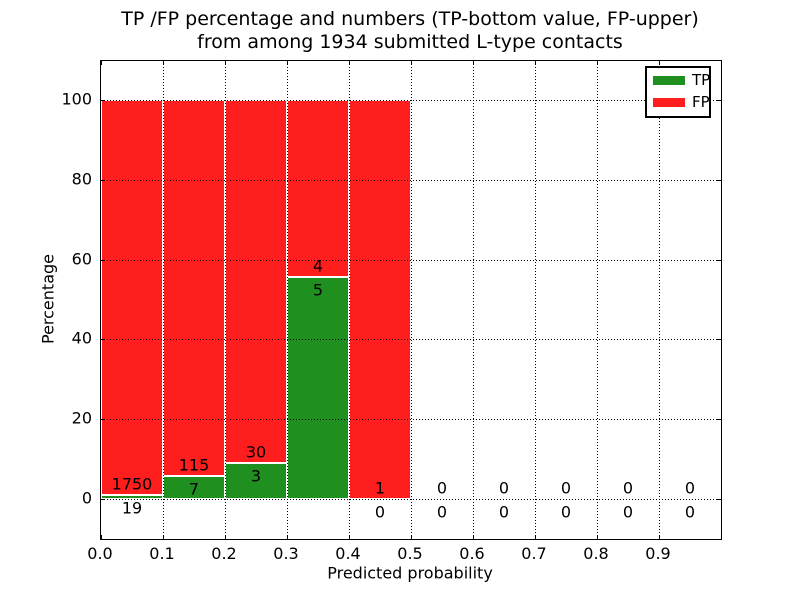 This screenshot has width=800, height=600. What do you see at coordinates (534, 553) in the screenshot?
I see `x-tick-label: 0.7` at bounding box center [534, 553].